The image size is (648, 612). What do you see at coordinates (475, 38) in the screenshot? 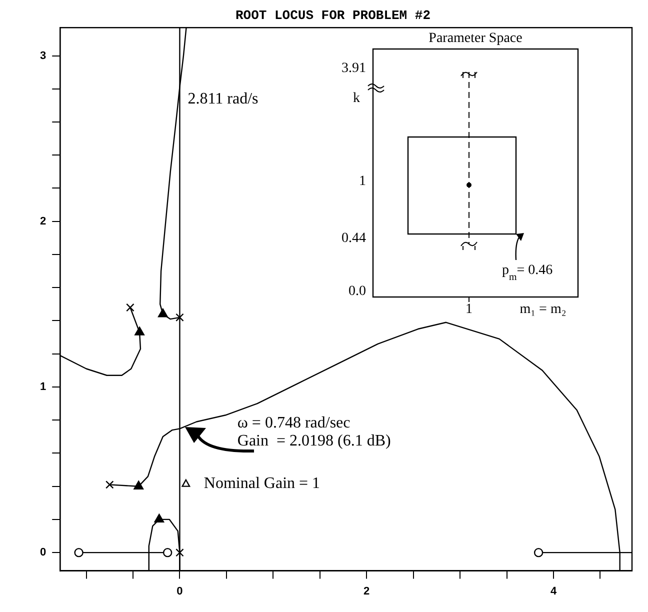
I see `text: Parameter Space` at bounding box center [475, 38].